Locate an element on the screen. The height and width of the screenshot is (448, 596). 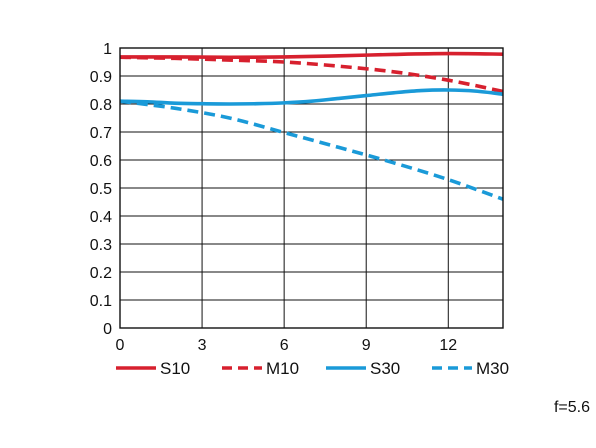
y-tick-label: 0.7 is located at coordinates (101, 133).